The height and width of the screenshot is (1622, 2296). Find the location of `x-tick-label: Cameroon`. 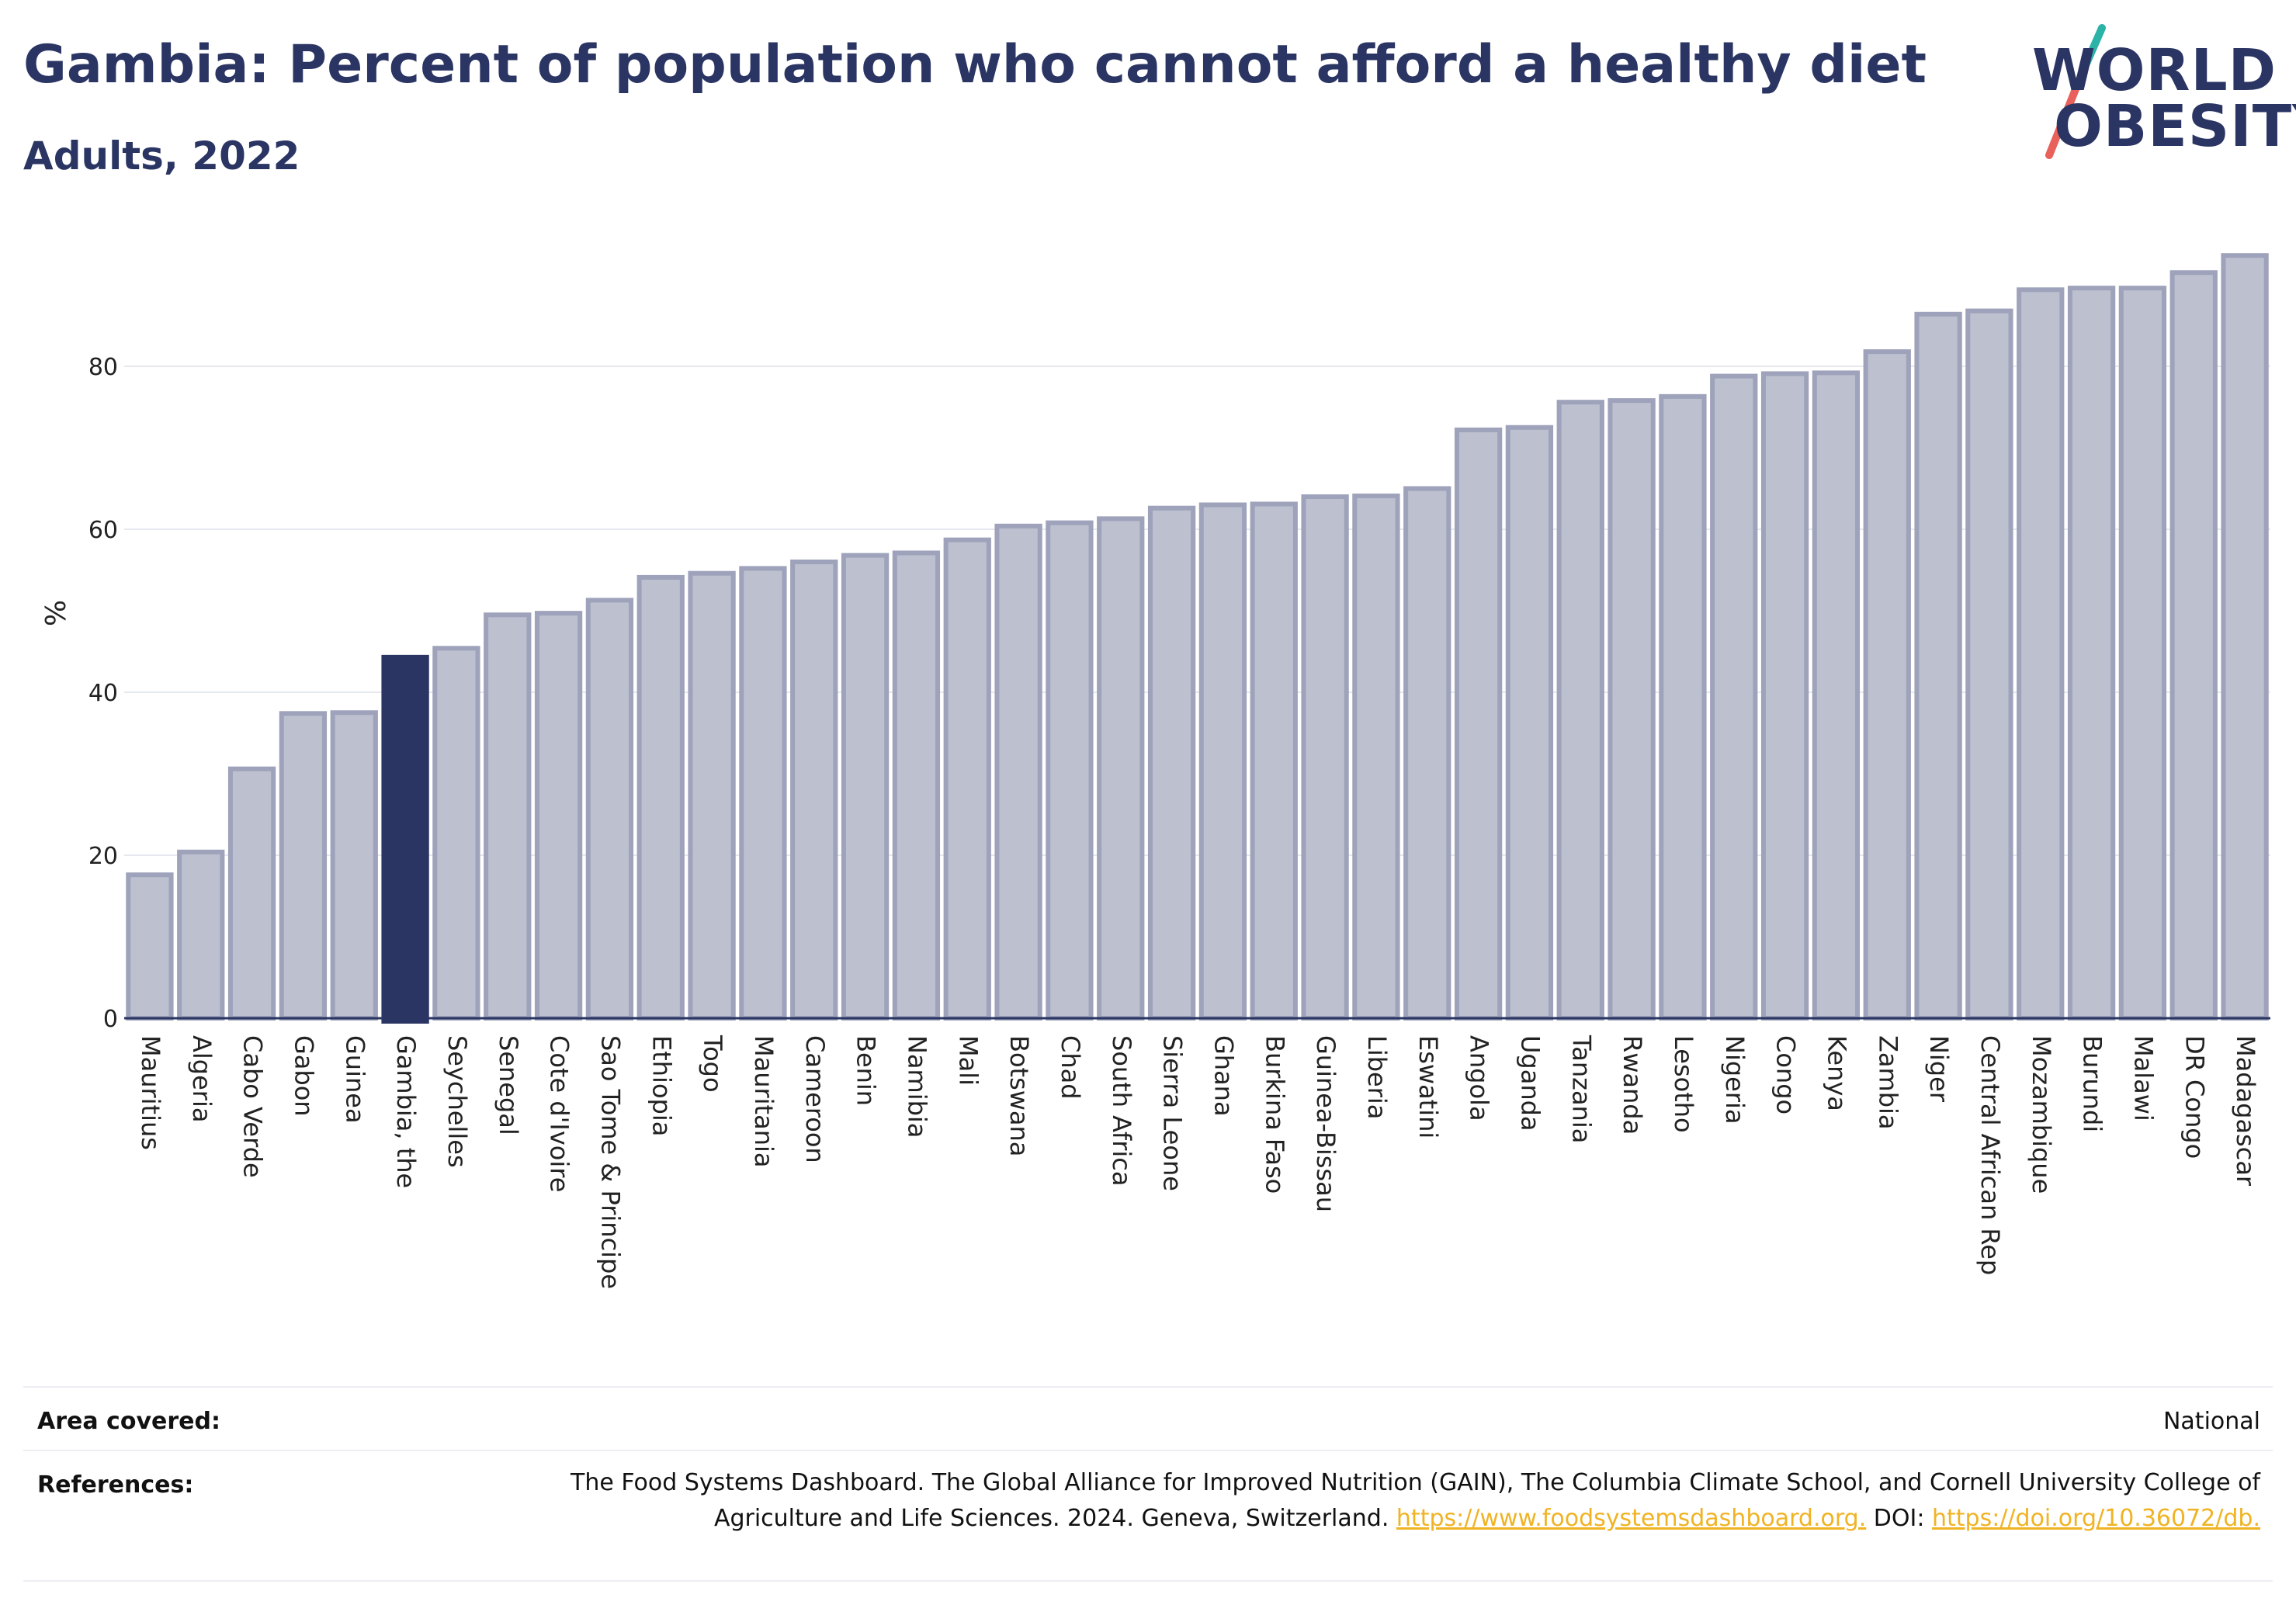

x-tick-label: Cameroon is located at coordinates (815, 1099).